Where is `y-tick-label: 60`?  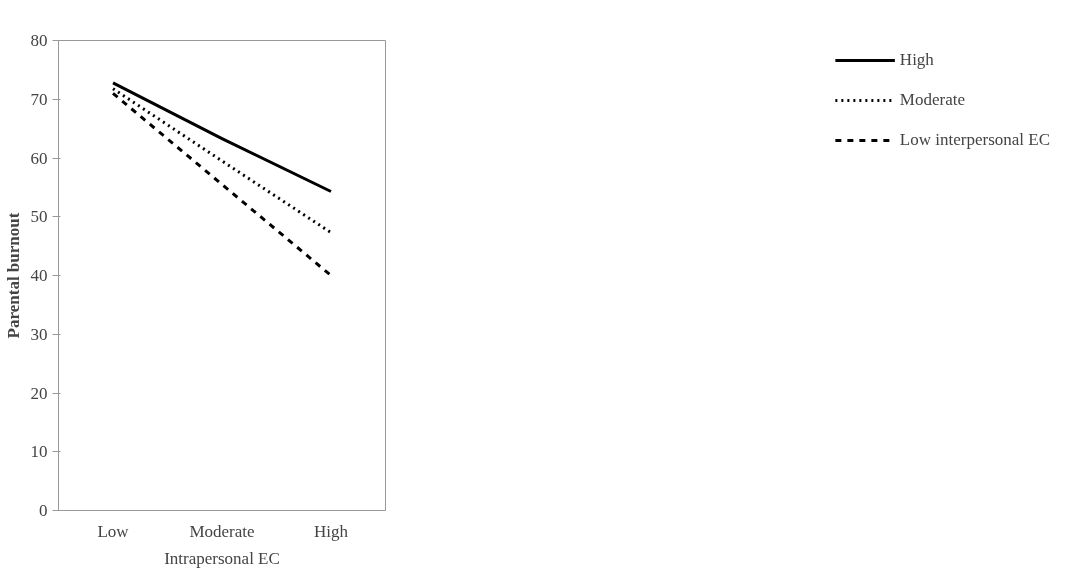
y-tick-label: 60 is located at coordinates (39, 158).